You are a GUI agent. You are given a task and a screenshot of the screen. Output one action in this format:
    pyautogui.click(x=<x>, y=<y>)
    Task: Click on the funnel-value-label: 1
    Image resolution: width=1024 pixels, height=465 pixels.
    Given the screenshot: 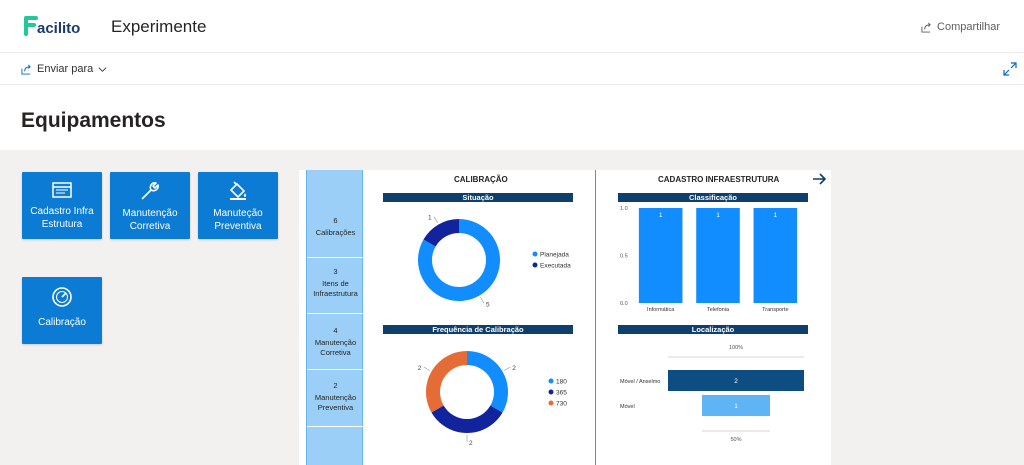 What is the action you would take?
    pyautogui.click(x=736, y=406)
    